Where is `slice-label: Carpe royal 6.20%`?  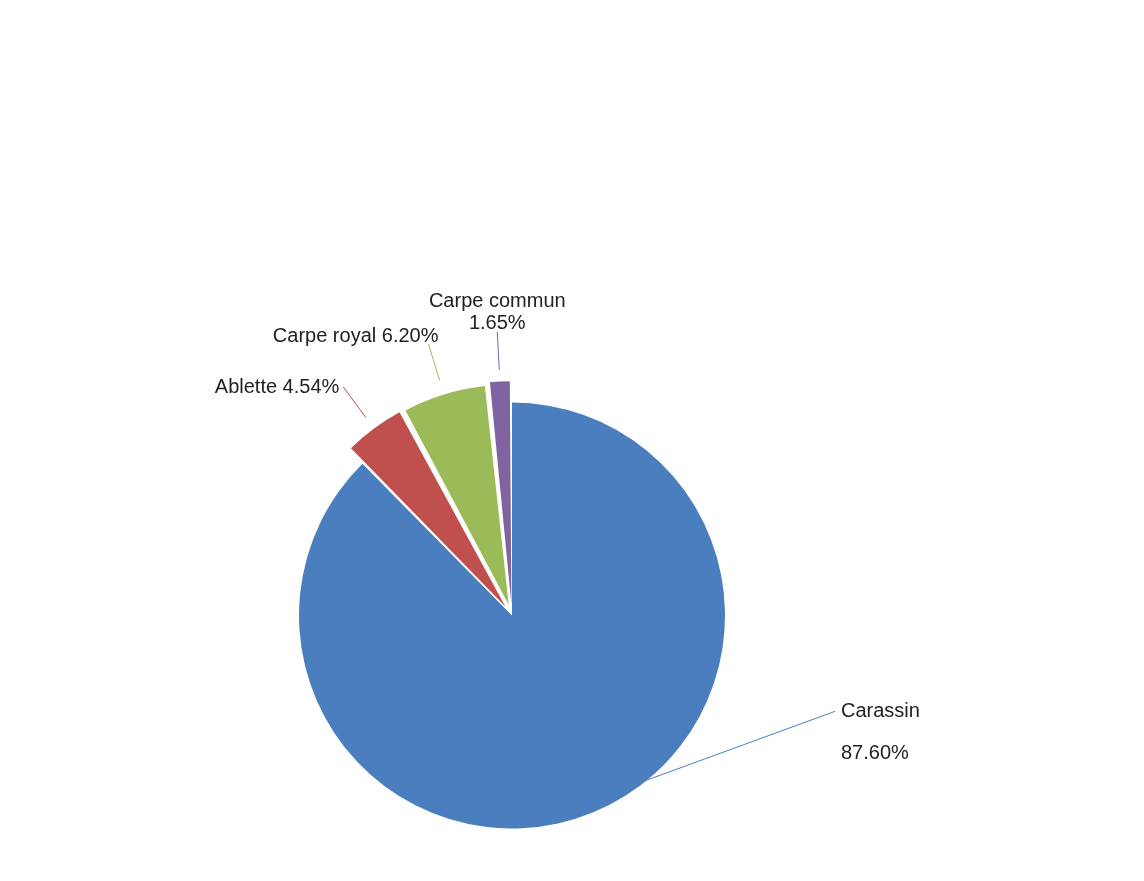 slice-label: Carpe royal 6.20% is located at coordinates (355, 334).